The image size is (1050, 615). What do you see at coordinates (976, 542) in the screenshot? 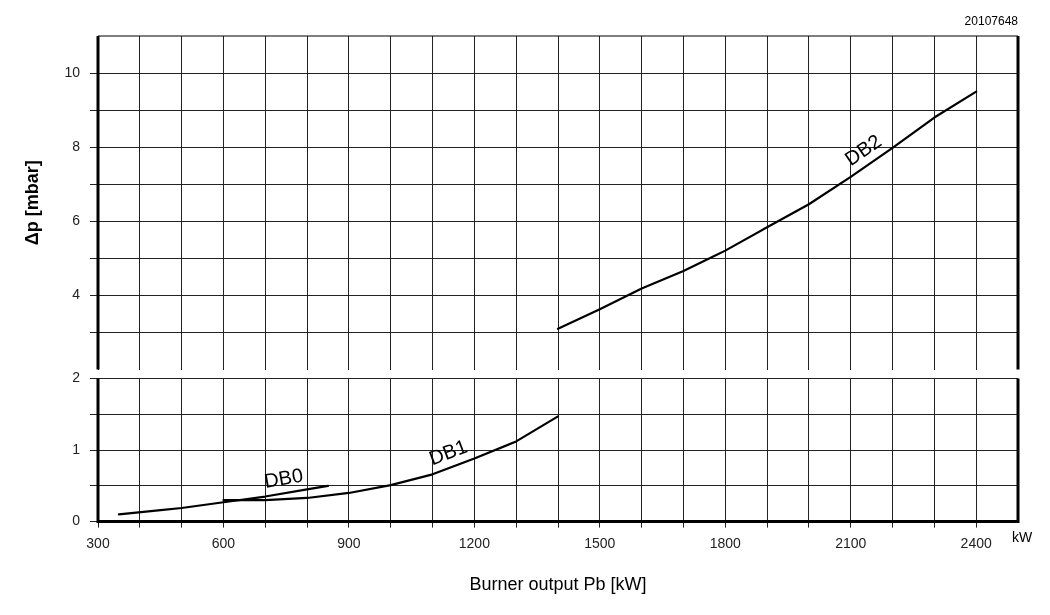
I see `x-tick-label: 2400` at bounding box center [976, 542].